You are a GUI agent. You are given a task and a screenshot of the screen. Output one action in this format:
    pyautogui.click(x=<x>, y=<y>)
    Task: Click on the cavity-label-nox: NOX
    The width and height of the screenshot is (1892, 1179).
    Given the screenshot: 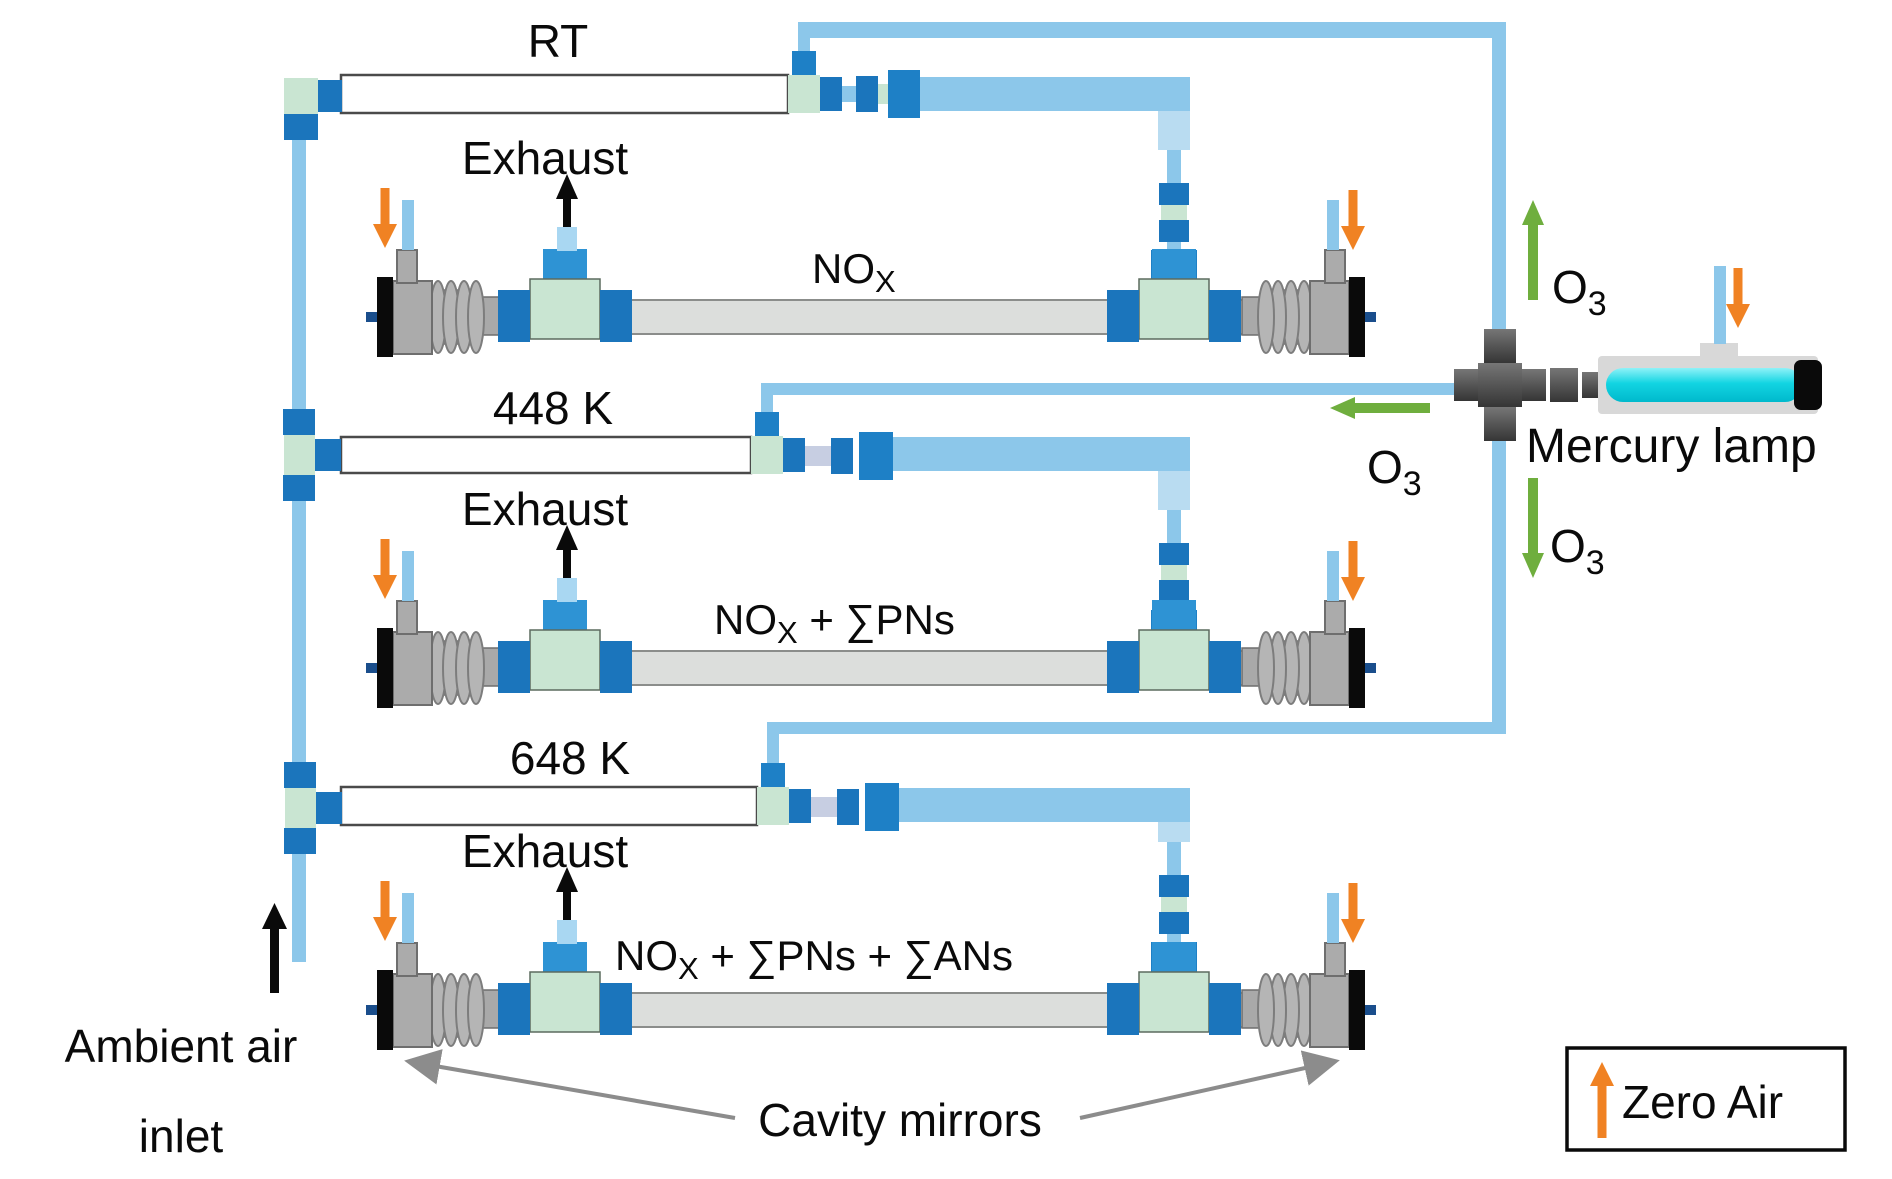 What is the action you would take?
    pyautogui.click(x=854, y=272)
    